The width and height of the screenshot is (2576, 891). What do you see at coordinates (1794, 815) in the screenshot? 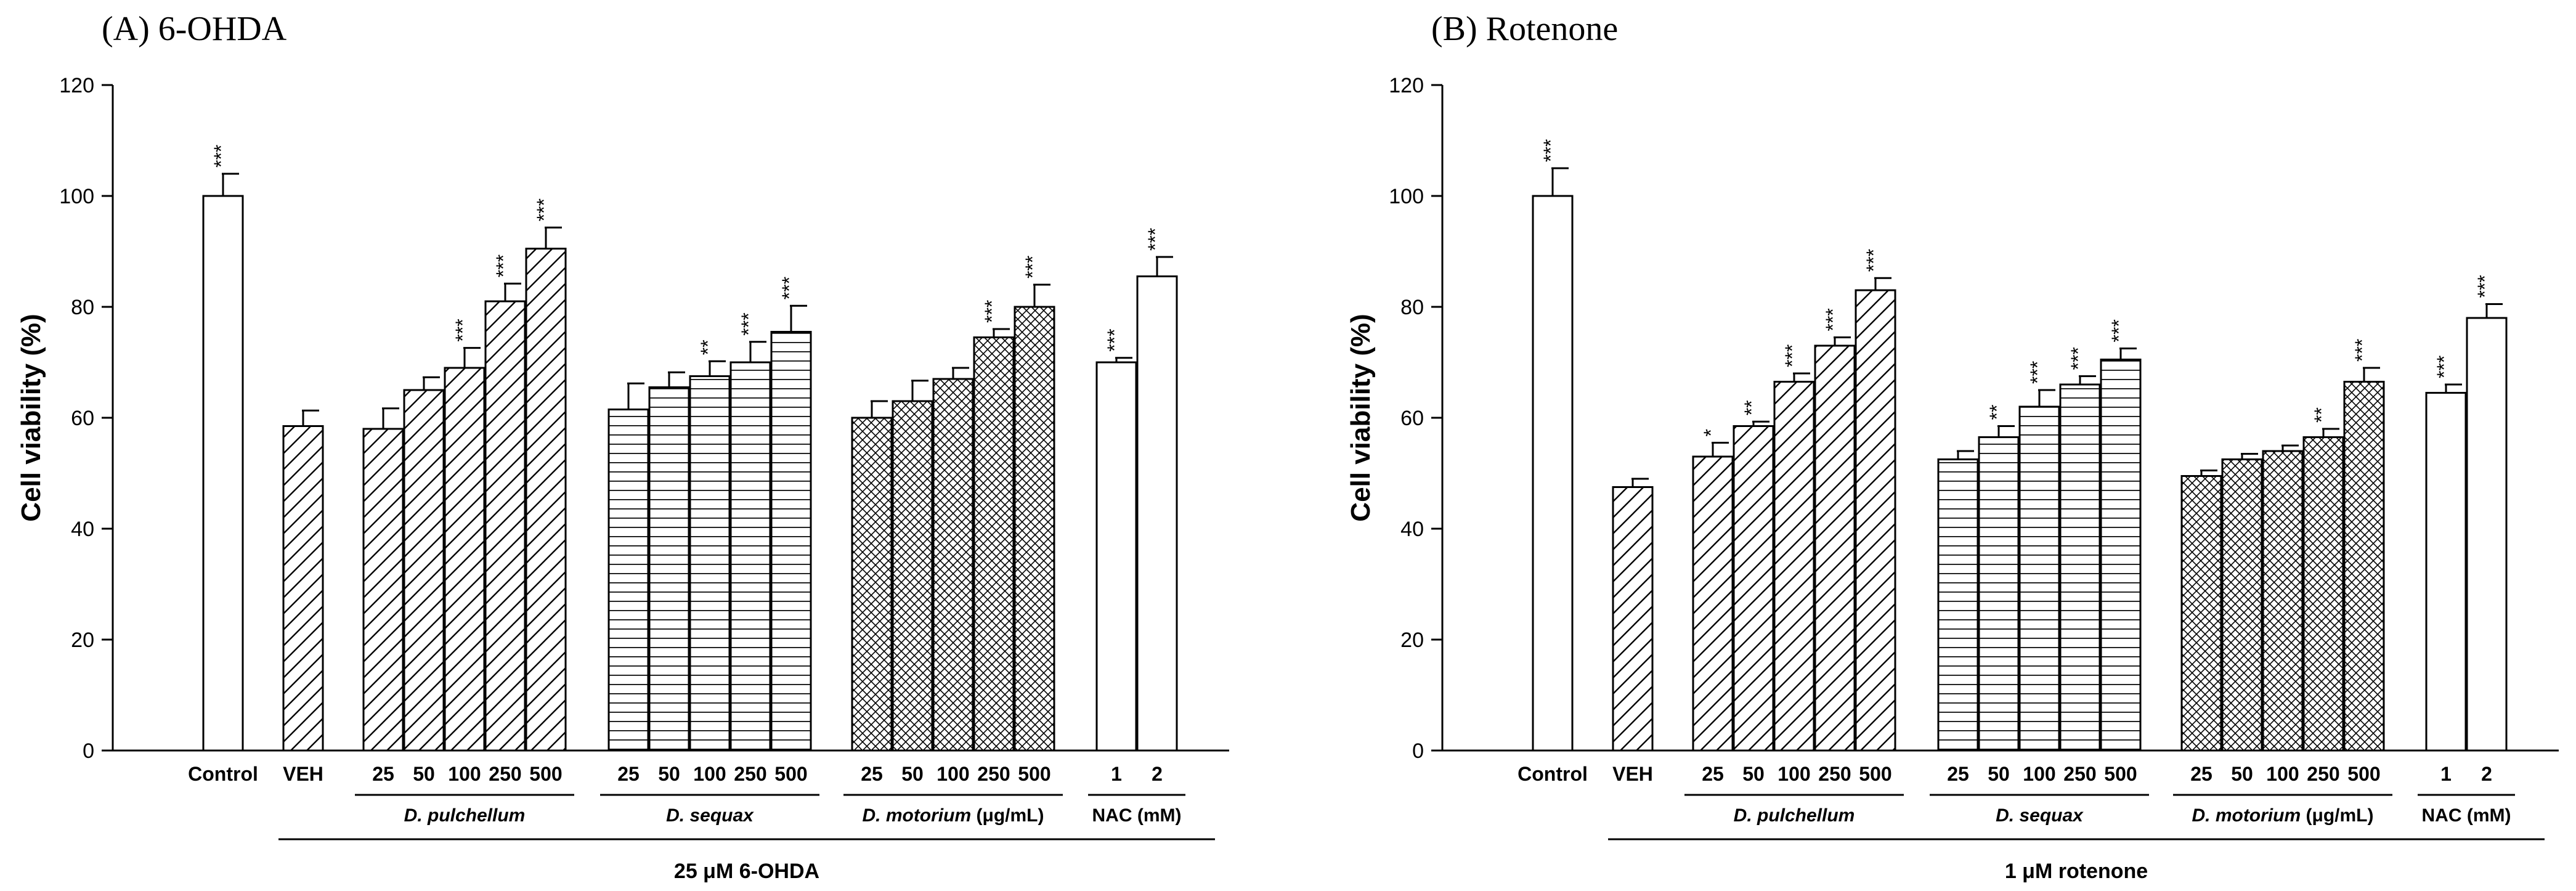
I see `group-label: D. pulchellum` at bounding box center [1794, 815].